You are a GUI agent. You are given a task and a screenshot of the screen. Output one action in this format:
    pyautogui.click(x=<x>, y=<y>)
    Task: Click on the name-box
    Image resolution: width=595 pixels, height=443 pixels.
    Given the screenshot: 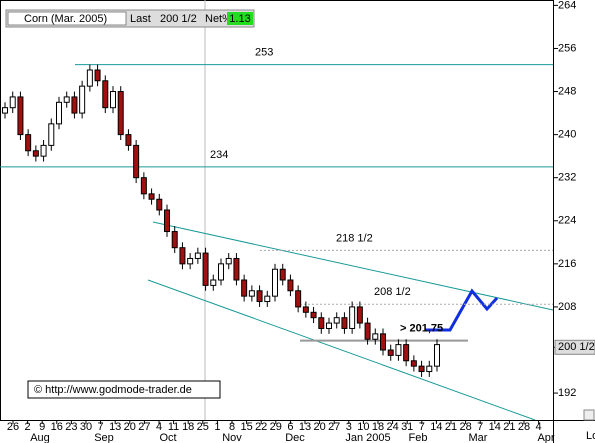 What is the action you would take?
    pyautogui.click(x=67, y=18)
    